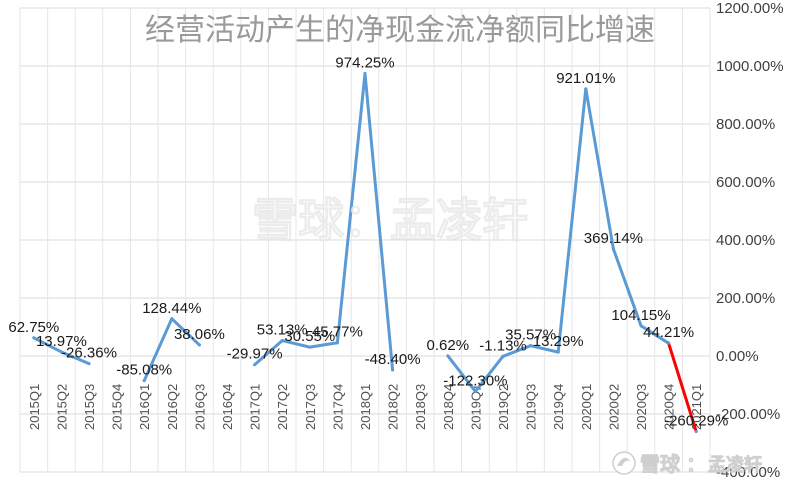  I want to click on x-tick-label: 2017Q4, so click(337, 407).